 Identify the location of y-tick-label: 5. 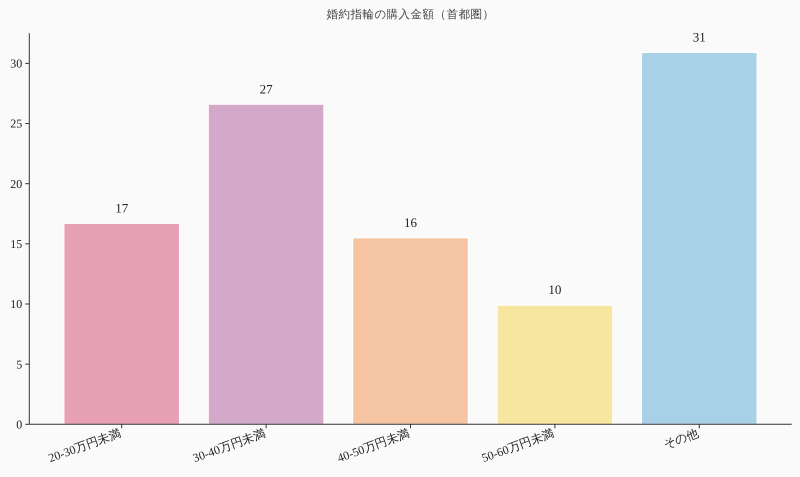
(19, 364).